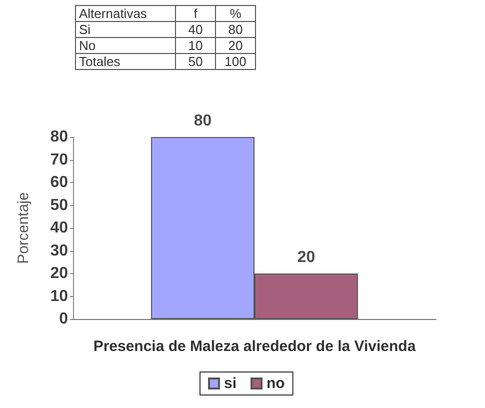 The image size is (485, 408). Describe the element at coordinates (126, 30) in the screenshot. I see `category-label: Si` at that location.